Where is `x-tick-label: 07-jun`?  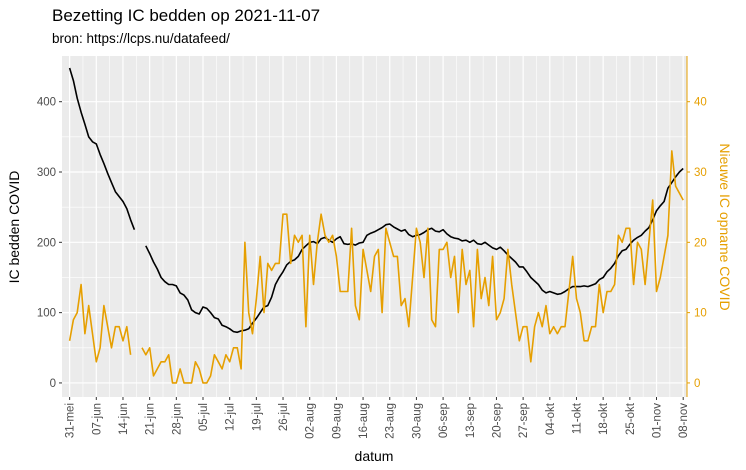 x-tick-label: 07-jun is located at coordinates (97, 419).